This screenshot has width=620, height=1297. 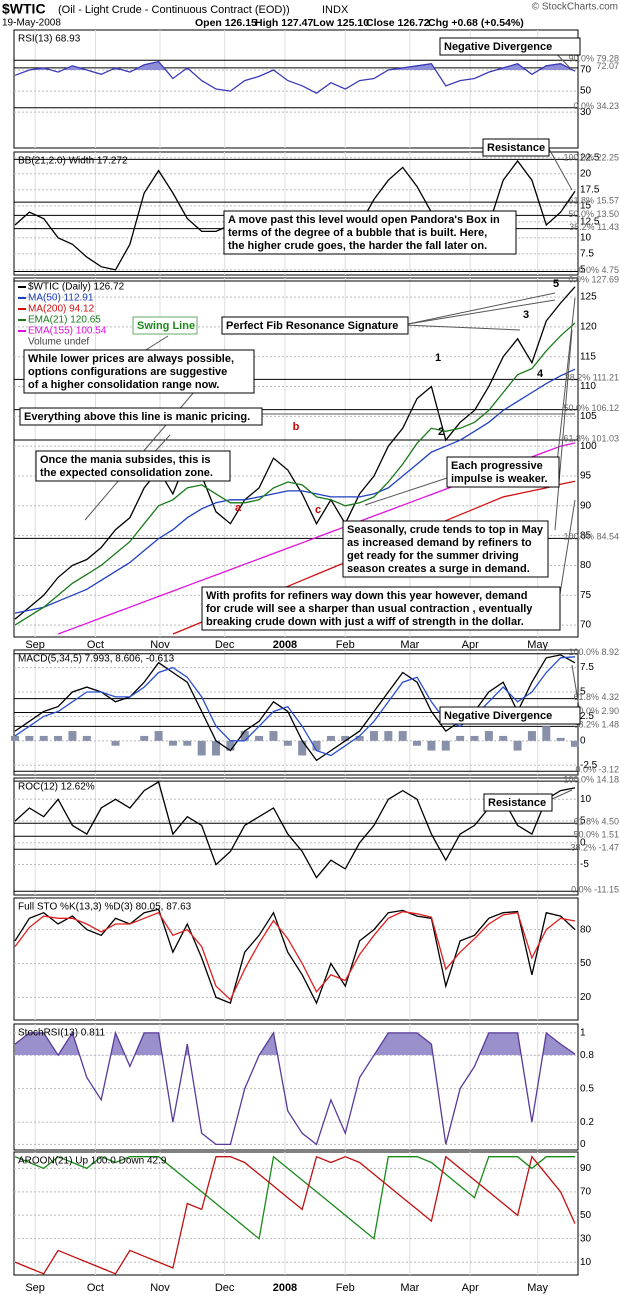 What do you see at coordinates (586, 535) in the screenshot?
I see `y-tick-label: 85` at bounding box center [586, 535].